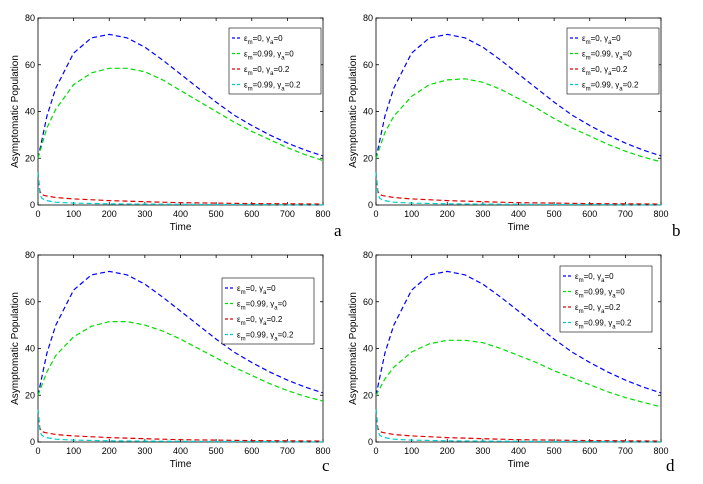  Describe the element at coordinates (30, 112) in the screenshot. I see `y-tick-label: 40` at that location.